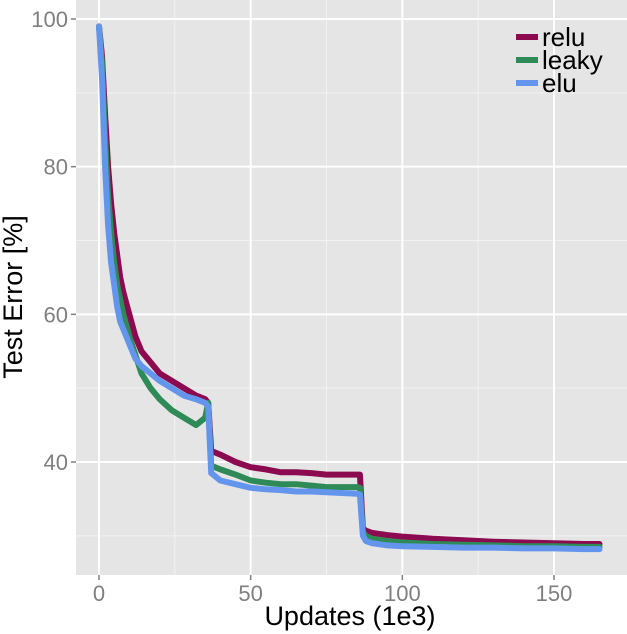 The height and width of the screenshot is (634, 627). Describe the element at coordinates (563, 37) in the screenshot. I see `legend-label-relu: relu` at that location.